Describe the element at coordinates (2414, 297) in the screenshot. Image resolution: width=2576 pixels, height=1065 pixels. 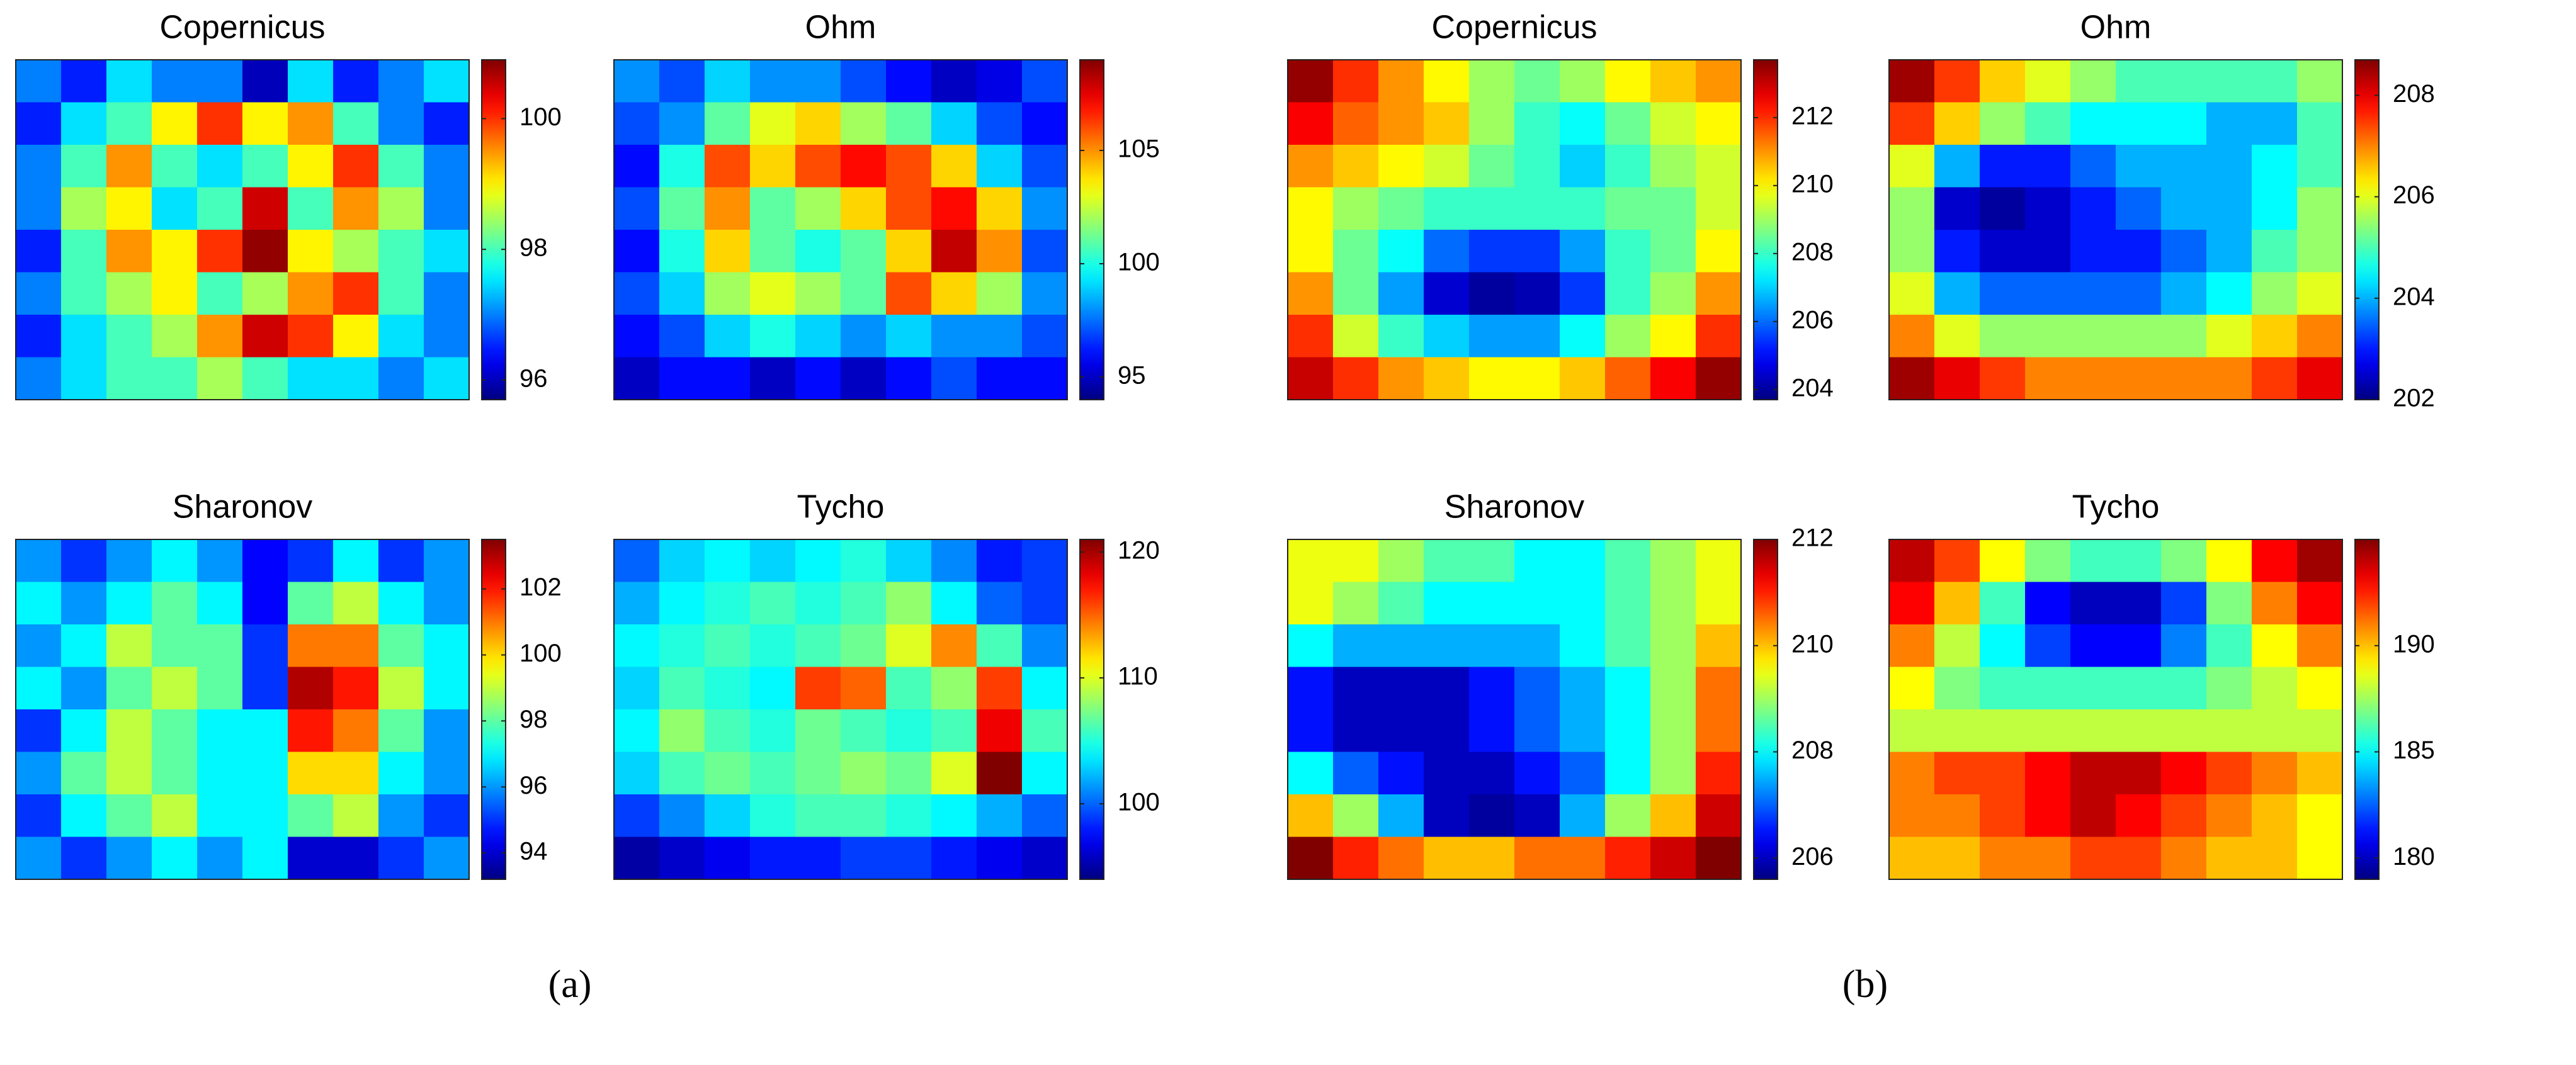
I see `colorbar-tick-label: 204` at that location.